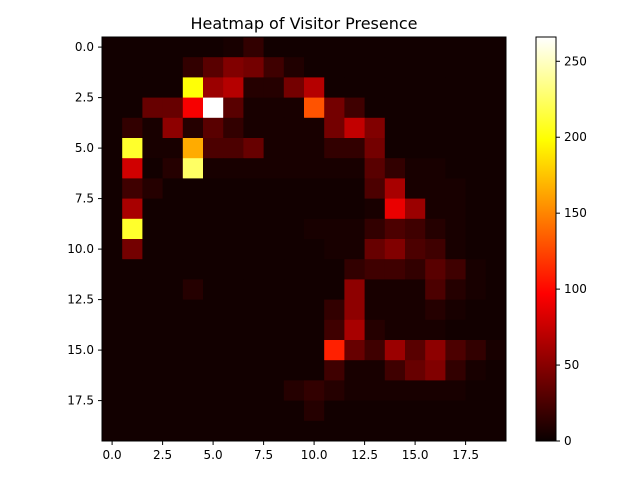 This screenshot has height=480, width=640. What do you see at coordinates (112, 455) in the screenshot?
I see `x-tick-label: 0.0` at bounding box center [112, 455].